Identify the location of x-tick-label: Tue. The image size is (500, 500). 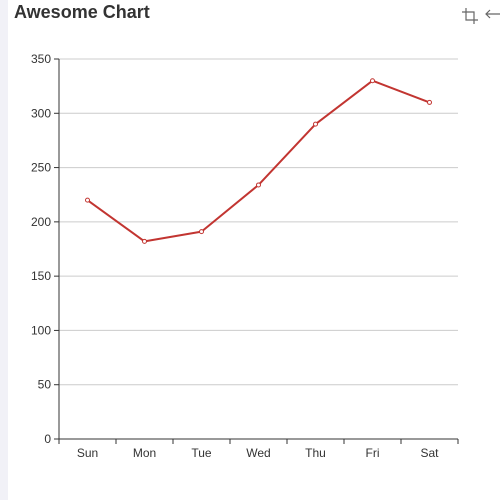
(201, 453).